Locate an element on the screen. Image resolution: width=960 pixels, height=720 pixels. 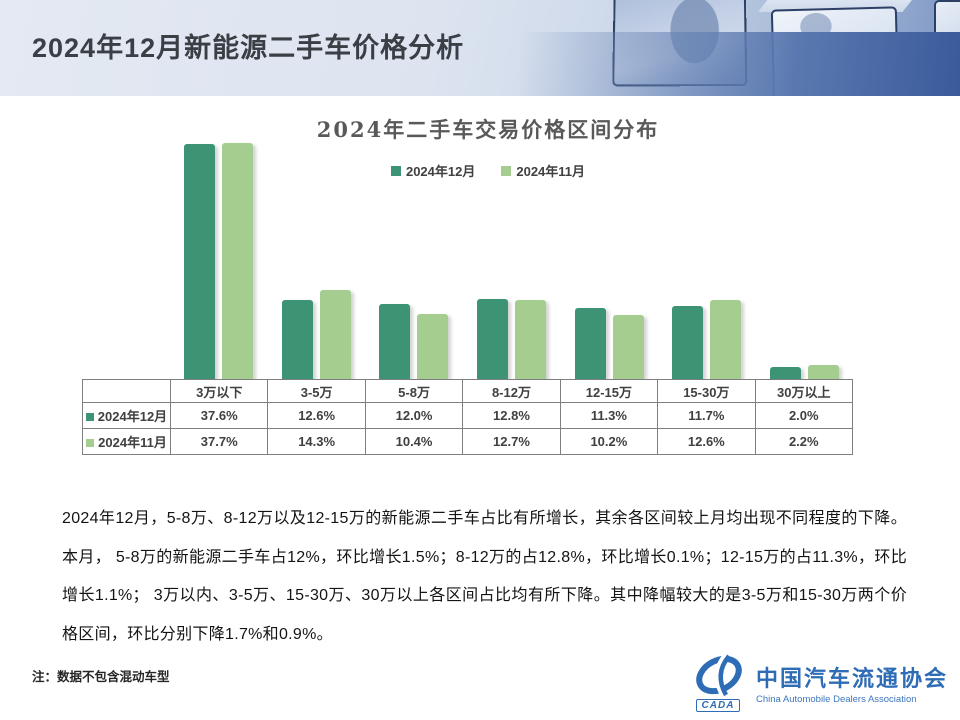
header-banner: 2024年12月新能源二手车价格分析 is located at coordinates (480, 48).